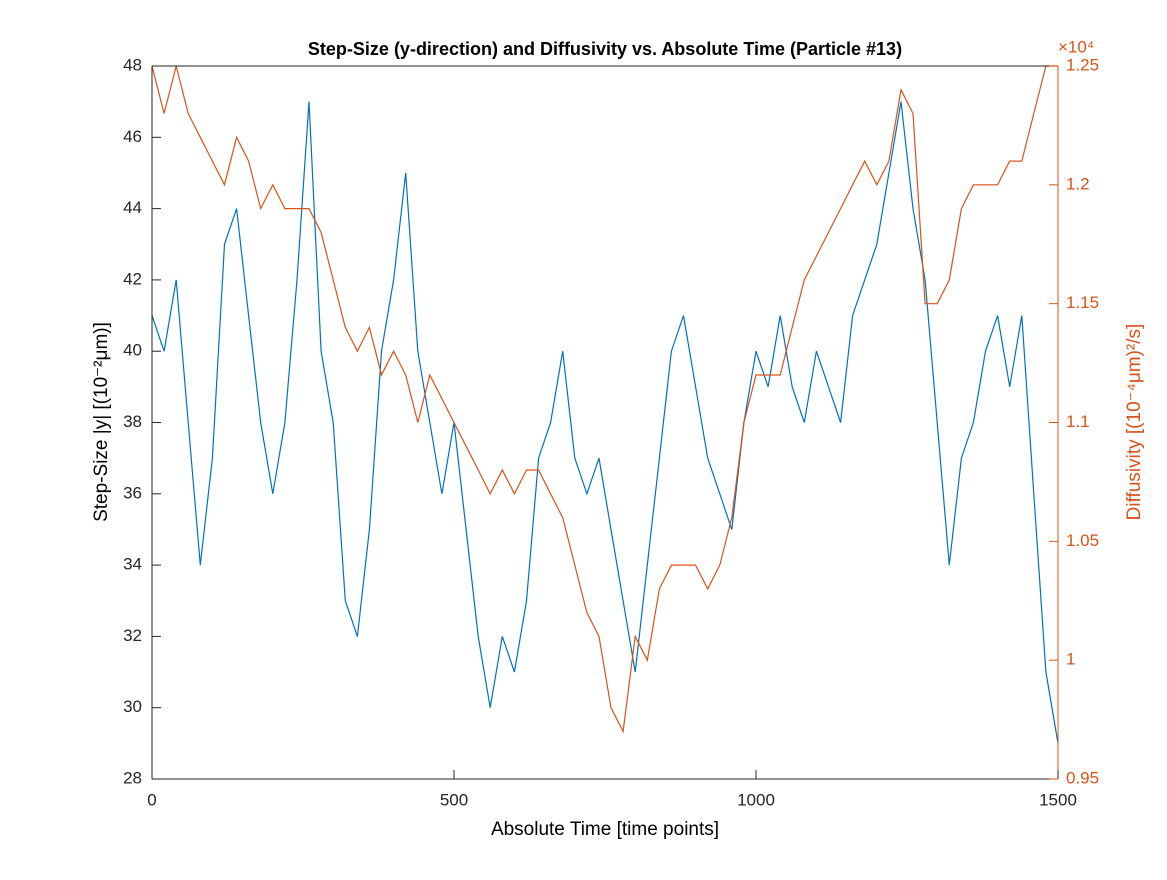 This screenshot has width=1167, height=880. Describe the element at coordinates (101, 422) in the screenshot. I see `y-axis-label: Step-Size |y| [(10⁻²μm)]` at that location.